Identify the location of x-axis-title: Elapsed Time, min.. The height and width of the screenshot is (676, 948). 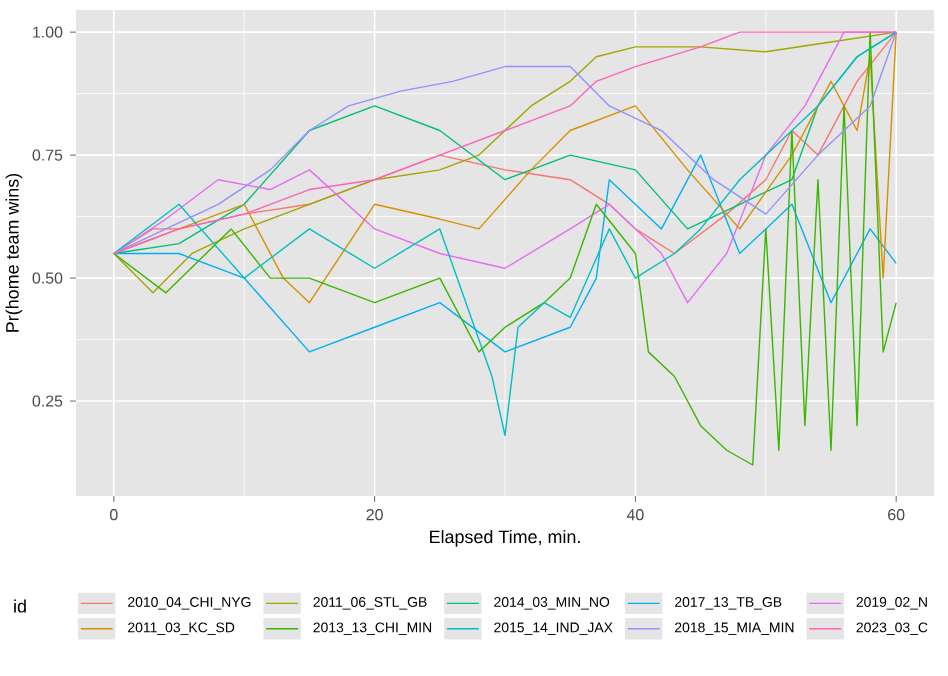
(505, 538).